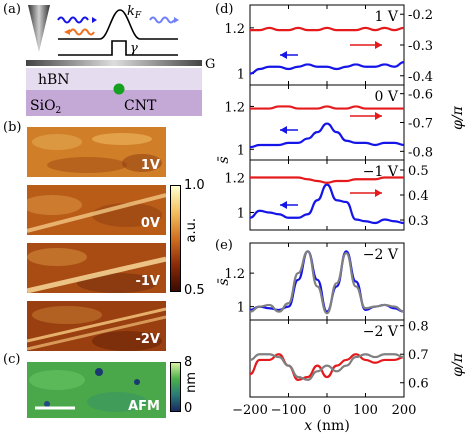 This screenshot has height=433, width=471. Describe the element at coordinates (147, 281) in the screenshot. I see `image-label-minus1v: -1V` at that location.